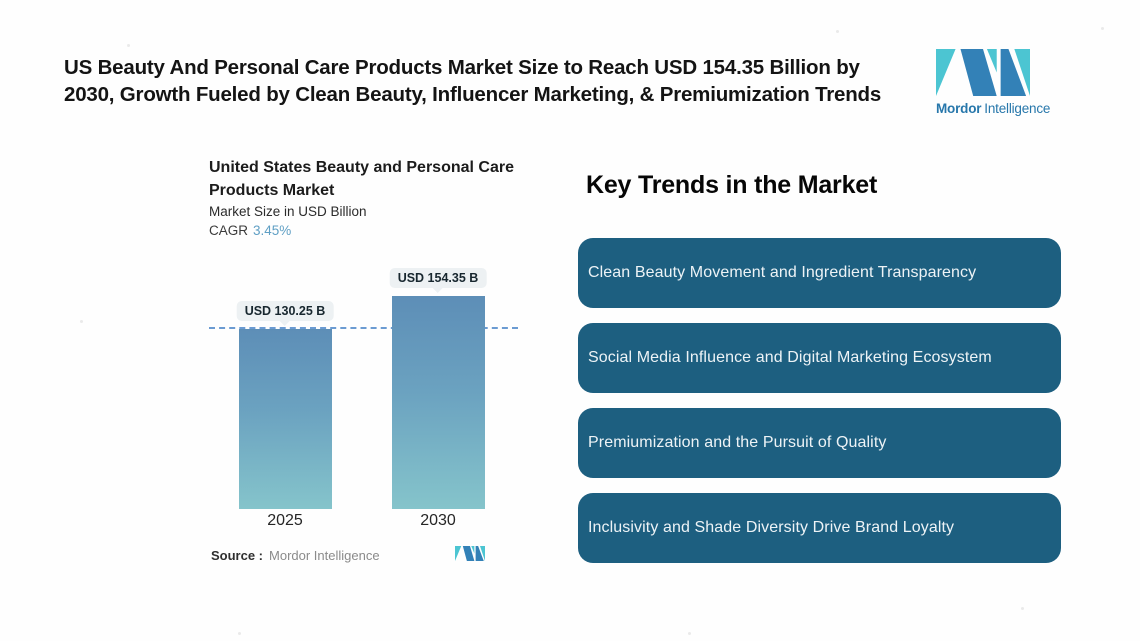 The width and height of the screenshot is (1140, 641). Describe the element at coordinates (363, 328) in the screenshot. I see `reference-line` at that location.